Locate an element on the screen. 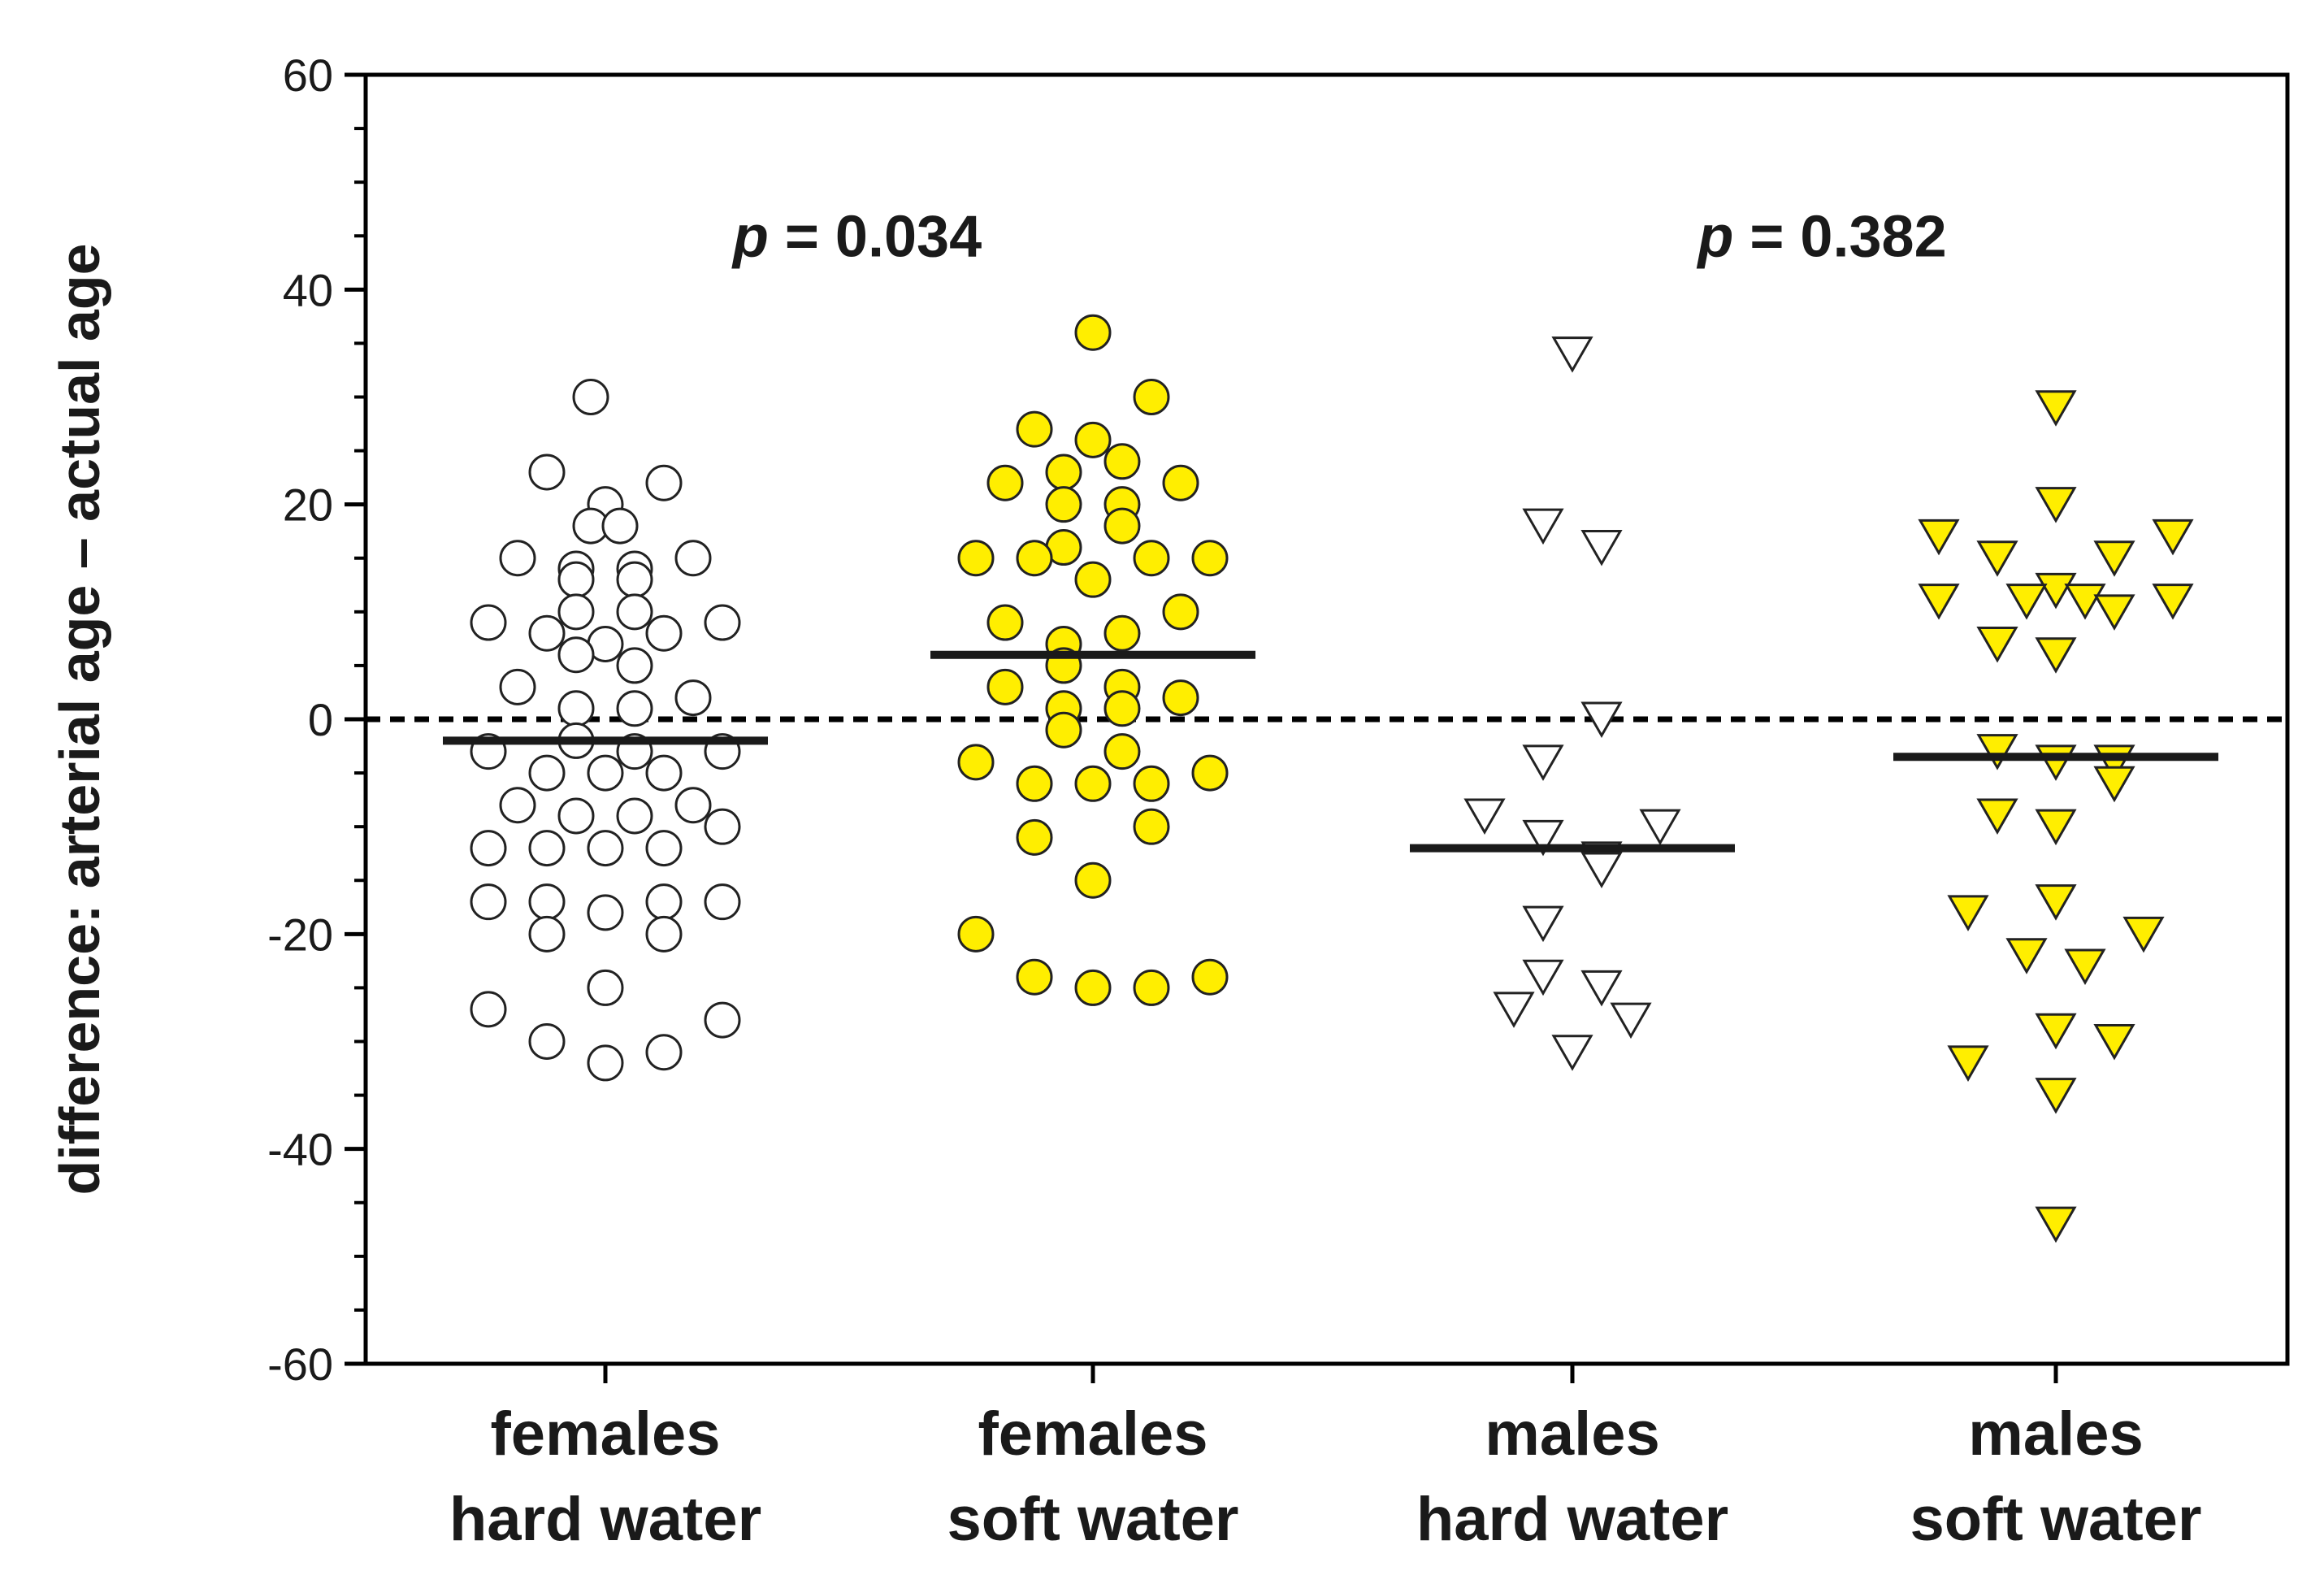 Image resolution: width=2324 pixels, height=1584 pixels. p-value-annotation: p = 0.382 is located at coordinates (1821, 237).